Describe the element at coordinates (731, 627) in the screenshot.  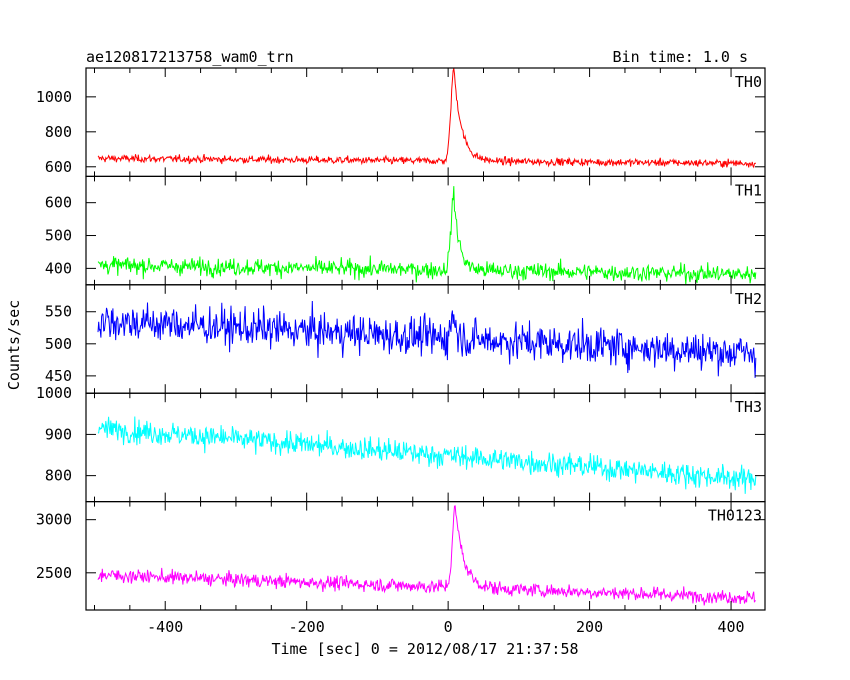
I see `x-tick-label: 400` at that location.